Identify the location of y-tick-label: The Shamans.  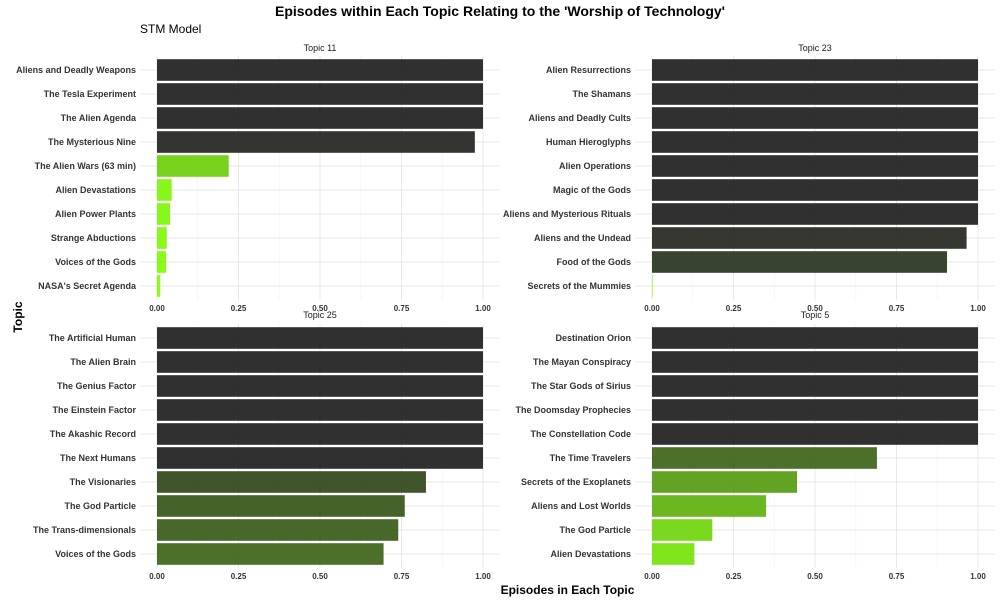
(601, 94).